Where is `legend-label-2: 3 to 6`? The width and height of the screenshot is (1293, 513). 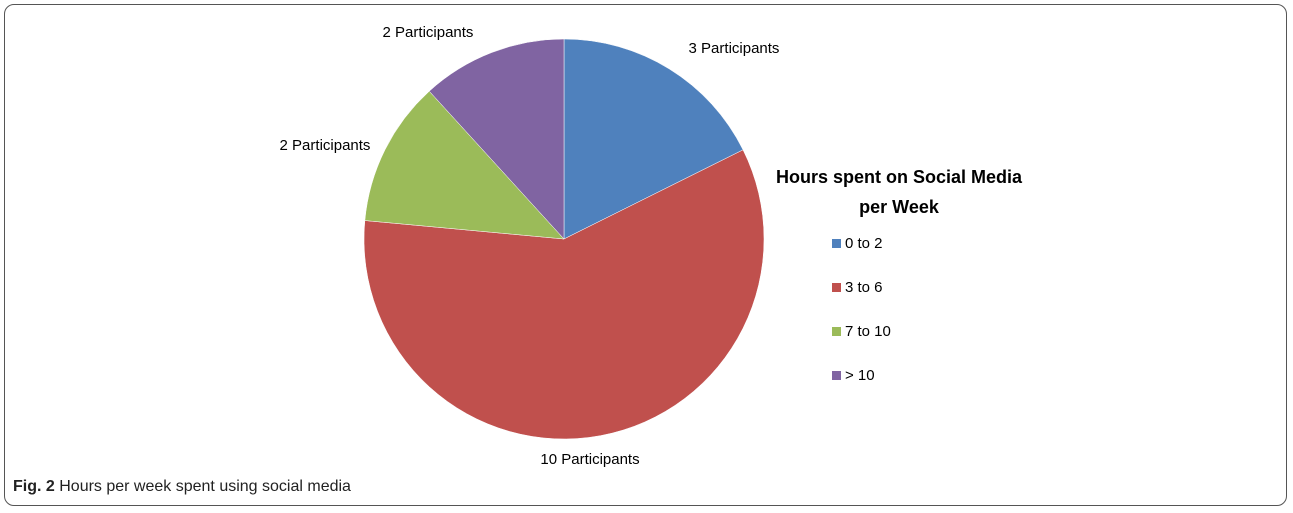
legend-label-2: 3 to 6 is located at coordinates (864, 287).